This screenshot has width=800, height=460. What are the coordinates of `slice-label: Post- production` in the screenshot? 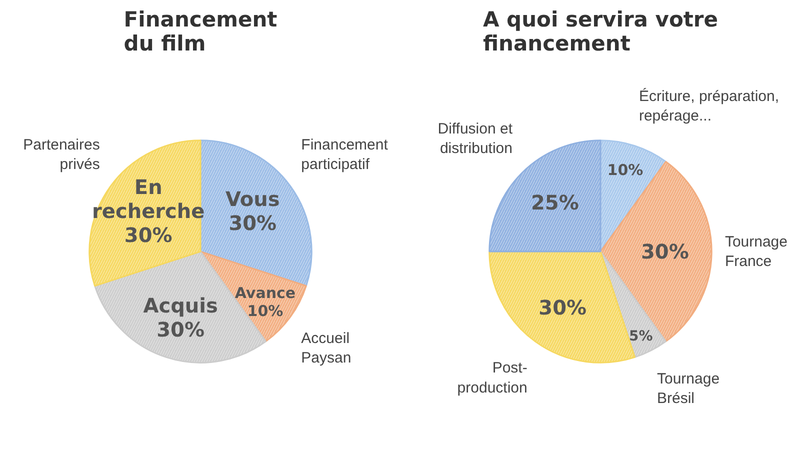 It's located at (492, 378).